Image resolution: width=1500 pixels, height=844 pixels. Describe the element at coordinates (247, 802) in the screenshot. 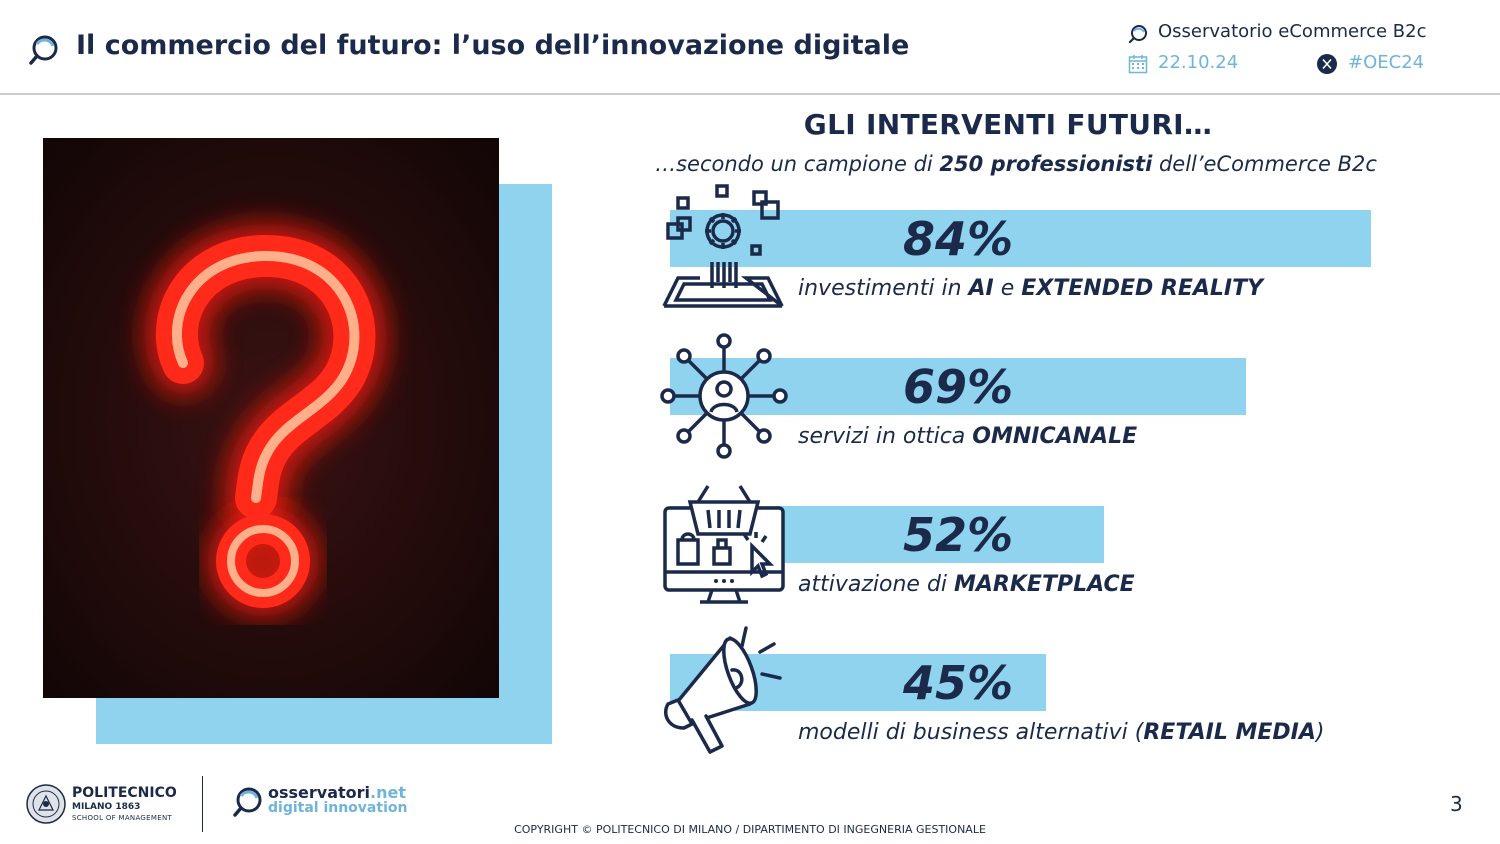

I see `osservatori-net-logo-icon` at that location.